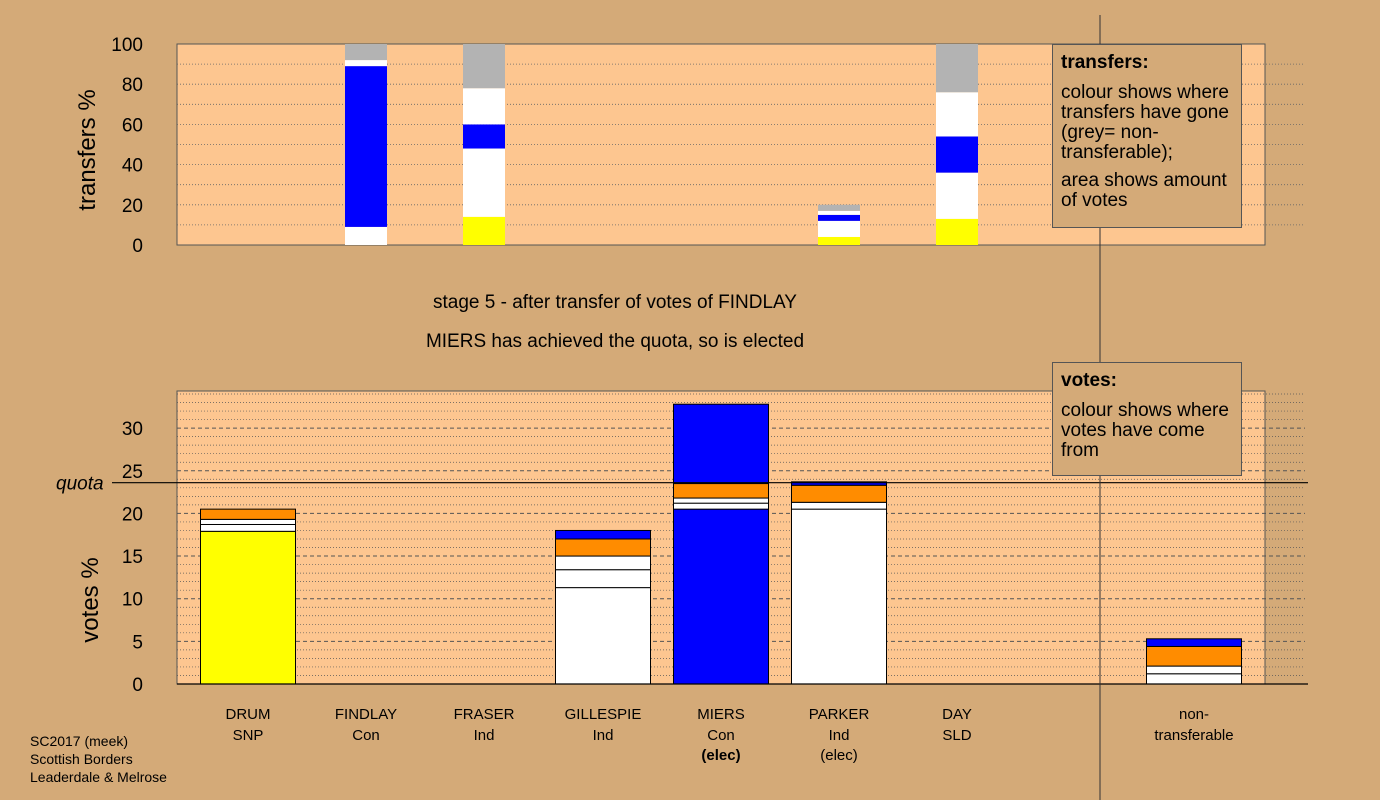 Image resolution: width=1380 pixels, height=800 pixels. What do you see at coordinates (137, 685) in the screenshot?
I see `votes-y-tick-label: 0` at bounding box center [137, 685].